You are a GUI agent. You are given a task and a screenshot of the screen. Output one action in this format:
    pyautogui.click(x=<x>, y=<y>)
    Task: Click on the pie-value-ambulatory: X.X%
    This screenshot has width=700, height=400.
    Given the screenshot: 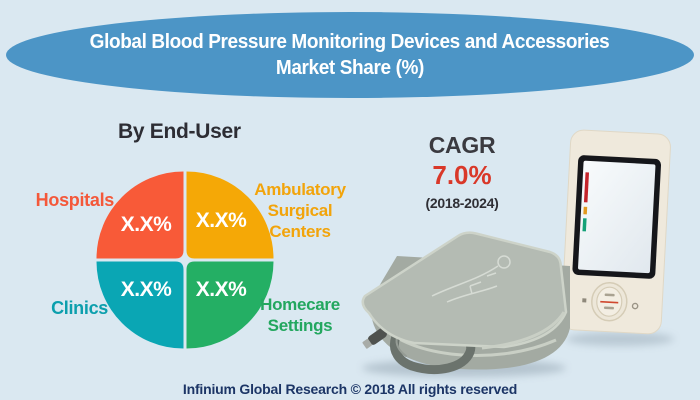 What is the action you would take?
    pyautogui.click(x=221, y=220)
    